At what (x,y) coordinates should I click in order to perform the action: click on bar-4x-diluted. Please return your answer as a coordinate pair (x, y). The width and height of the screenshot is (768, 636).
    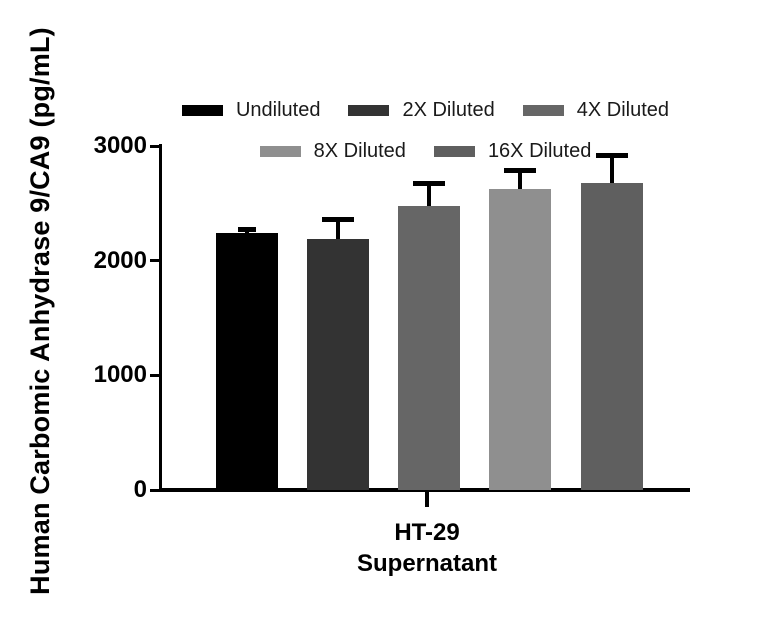
    Looking at the image, I should click on (429, 348).